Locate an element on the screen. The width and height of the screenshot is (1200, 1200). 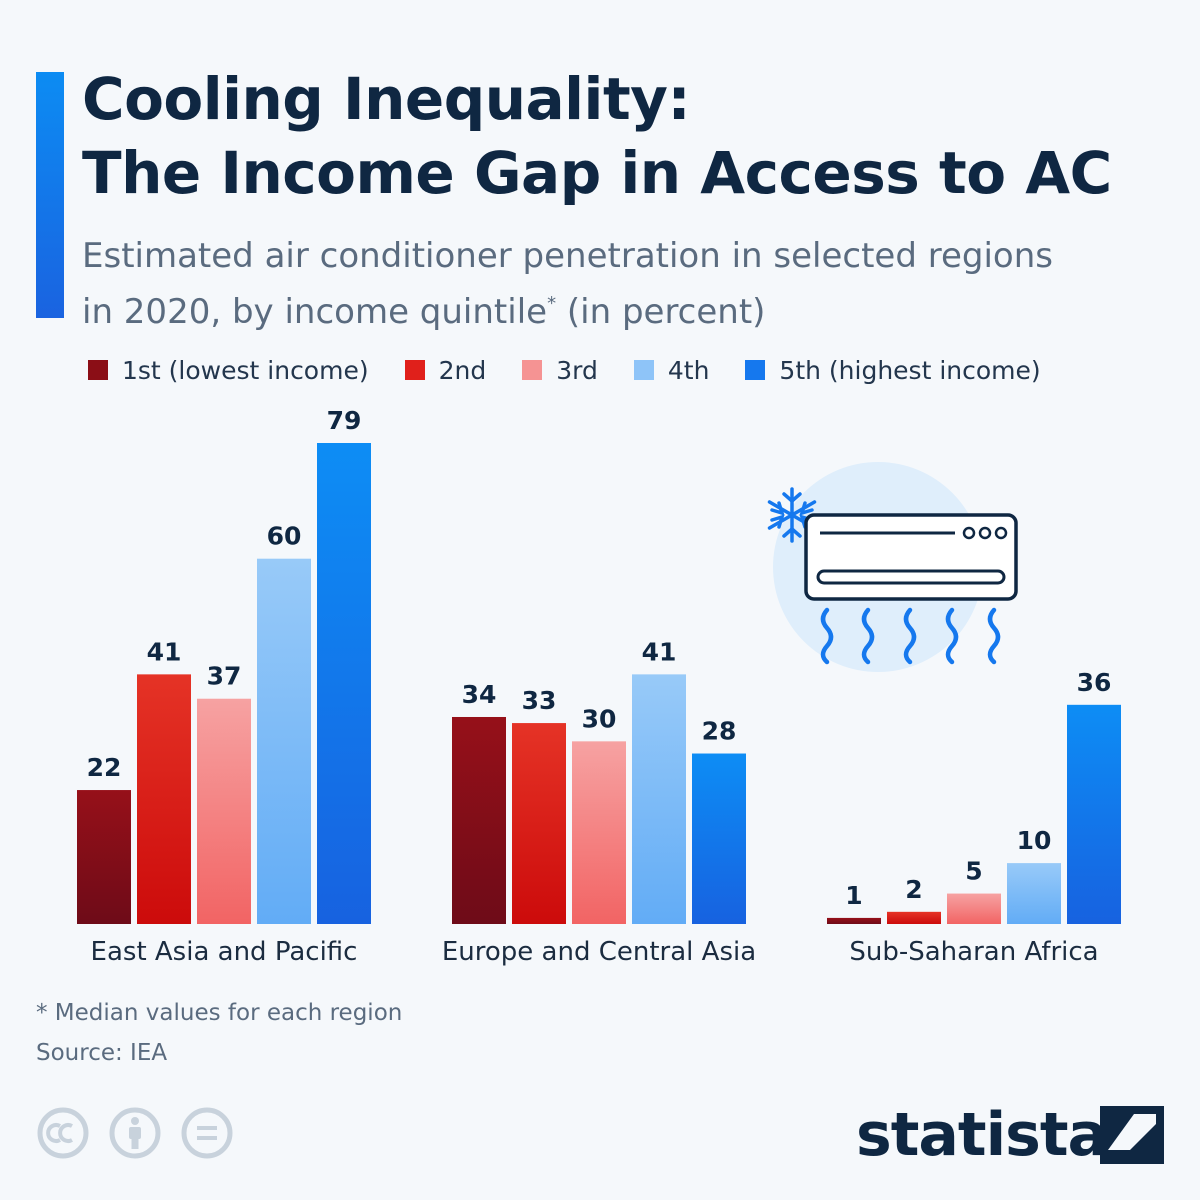
value-label-1-q5: 79 is located at coordinates (344, 420).